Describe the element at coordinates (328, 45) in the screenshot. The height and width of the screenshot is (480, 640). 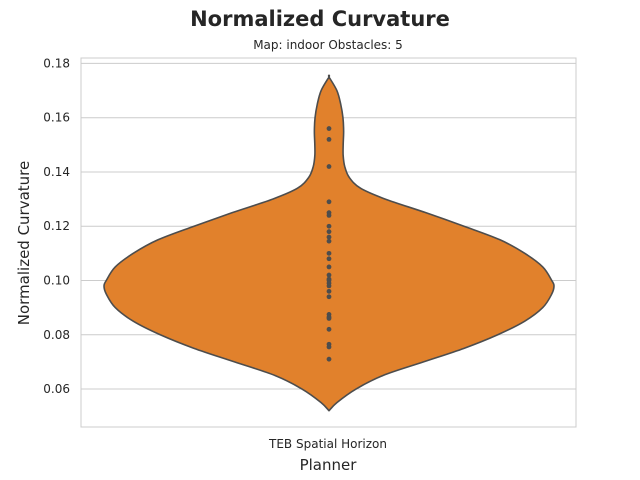
I see `chart-subtitle: Map: indoor Obstacles: 5` at that location.